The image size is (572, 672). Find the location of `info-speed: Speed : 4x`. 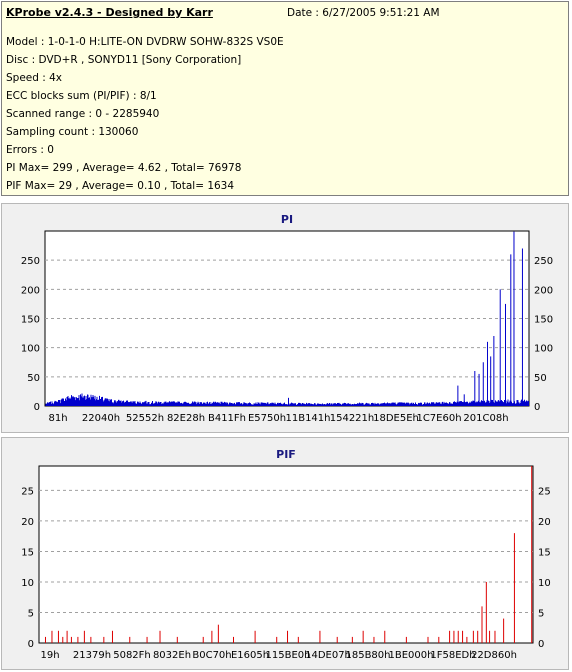

info-speed: Speed : 4x is located at coordinates (34, 78).